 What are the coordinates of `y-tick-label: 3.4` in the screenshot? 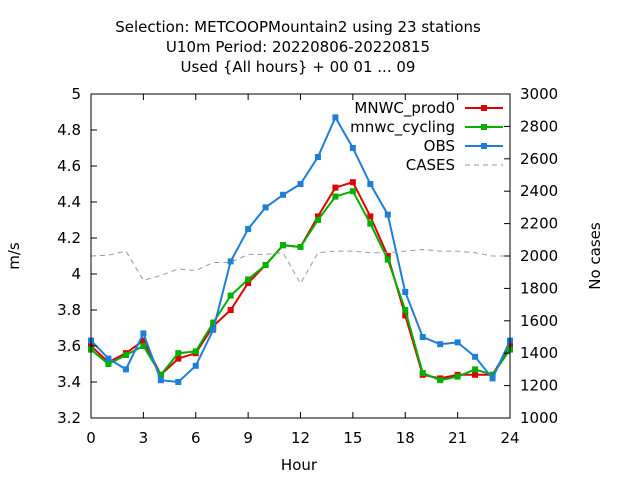 It's located at (69, 382).